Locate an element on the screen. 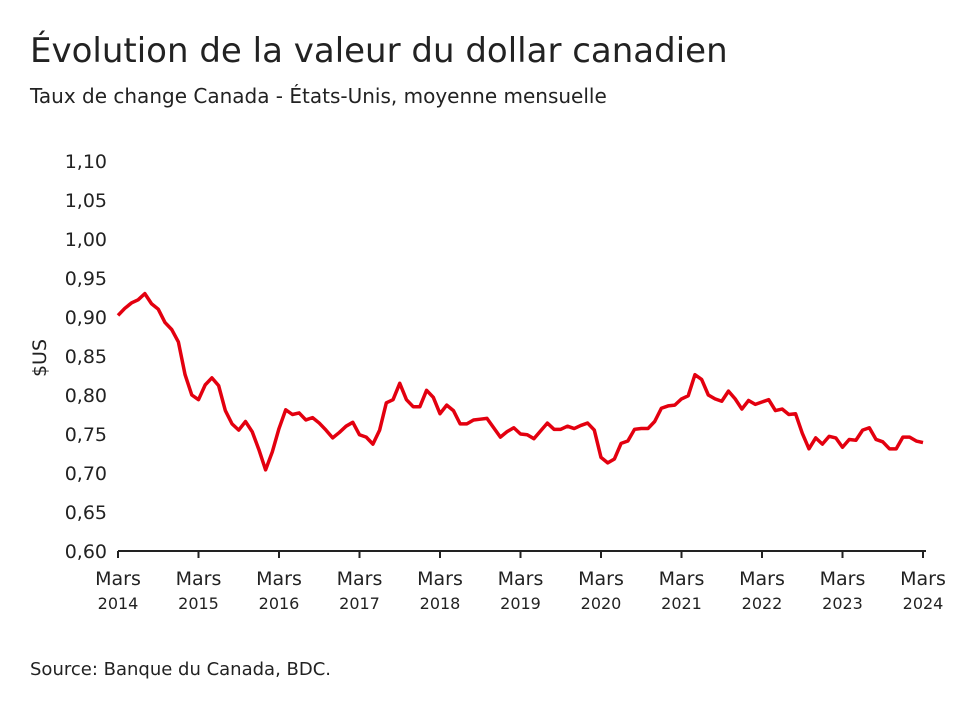 This screenshot has height=706, width=960. y-axis-label: $US is located at coordinates (40, 358).